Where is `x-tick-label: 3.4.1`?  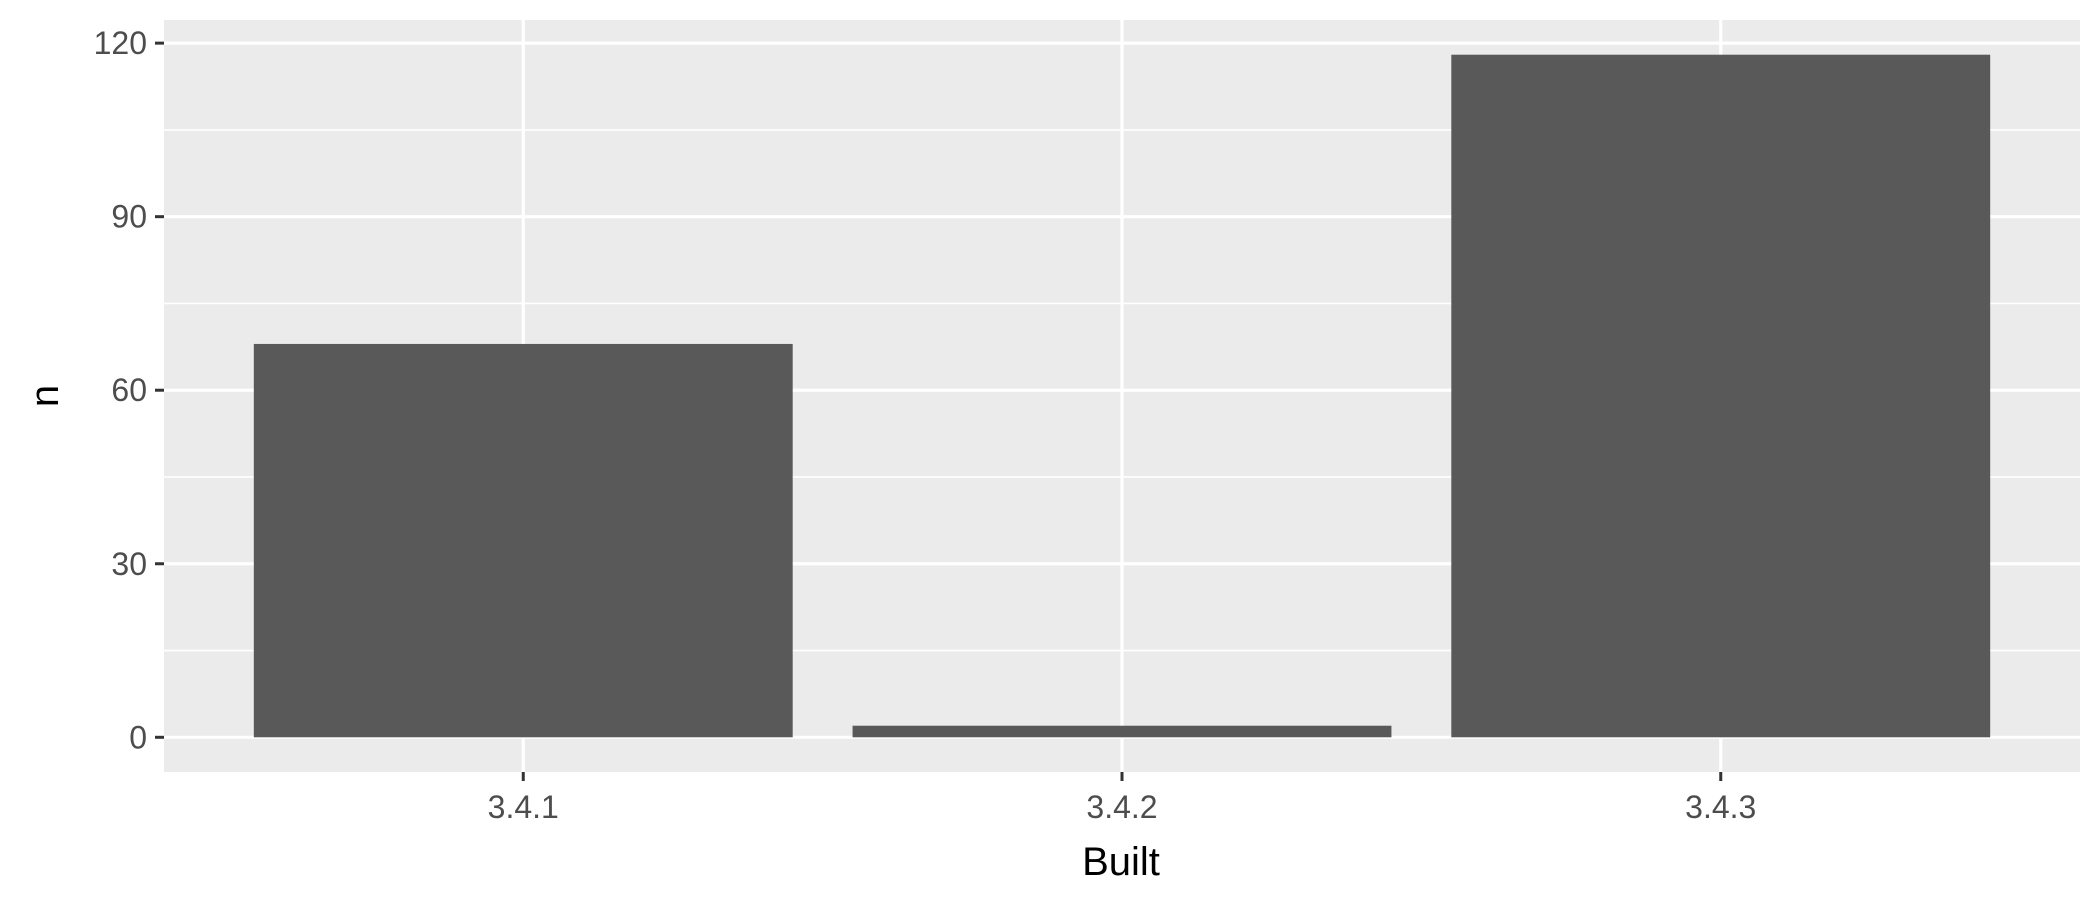
x-tick-label: 3.4.1 is located at coordinates (523, 807).